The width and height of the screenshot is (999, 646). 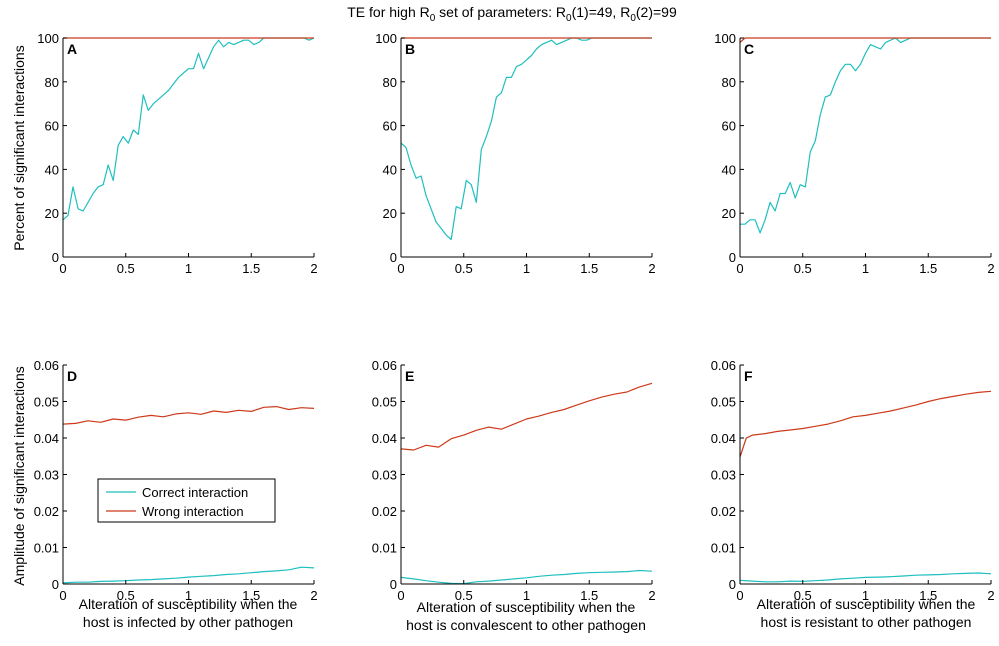 What do you see at coordinates (526, 607) in the screenshot?
I see `x-axis-label-col2-line1: Alteration of susceptibility when the` at bounding box center [526, 607].